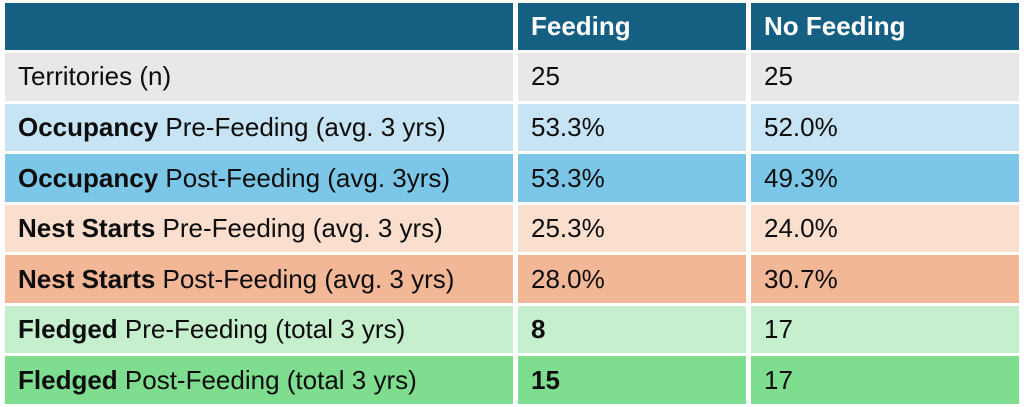  Describe the element at coordinates (259, 77) in the screenshot. I see `row-label: Territories (n)` at that location.